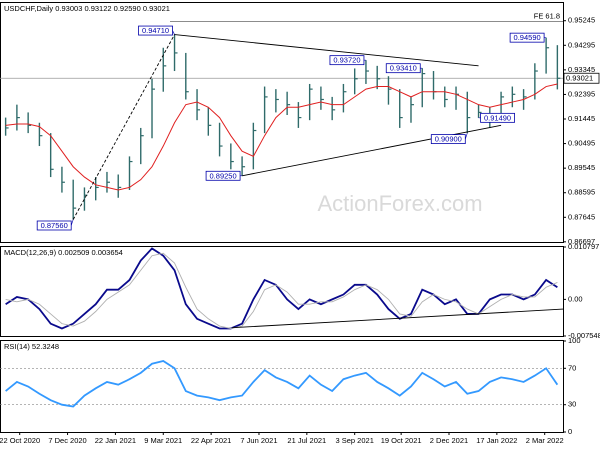 This screenshot has width=600, height=450. I want to click on y-tick-label: 100, so click(574, 340).